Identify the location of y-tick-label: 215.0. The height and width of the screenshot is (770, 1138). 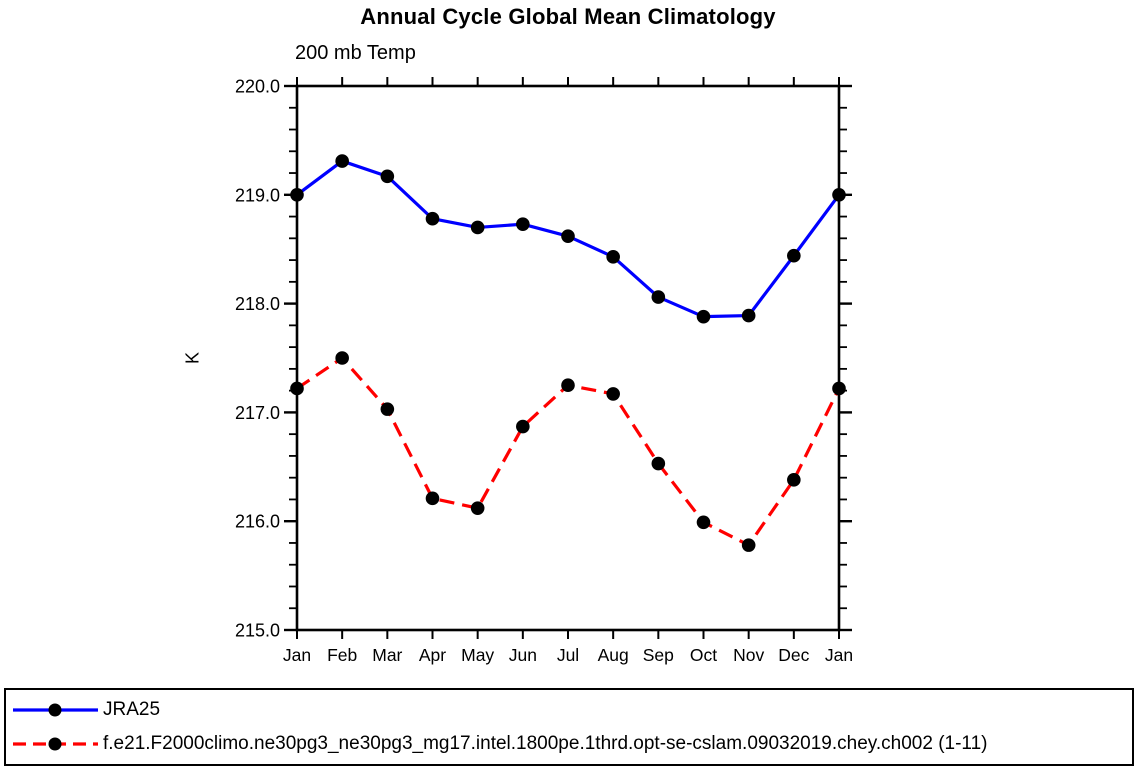
(257, 631).